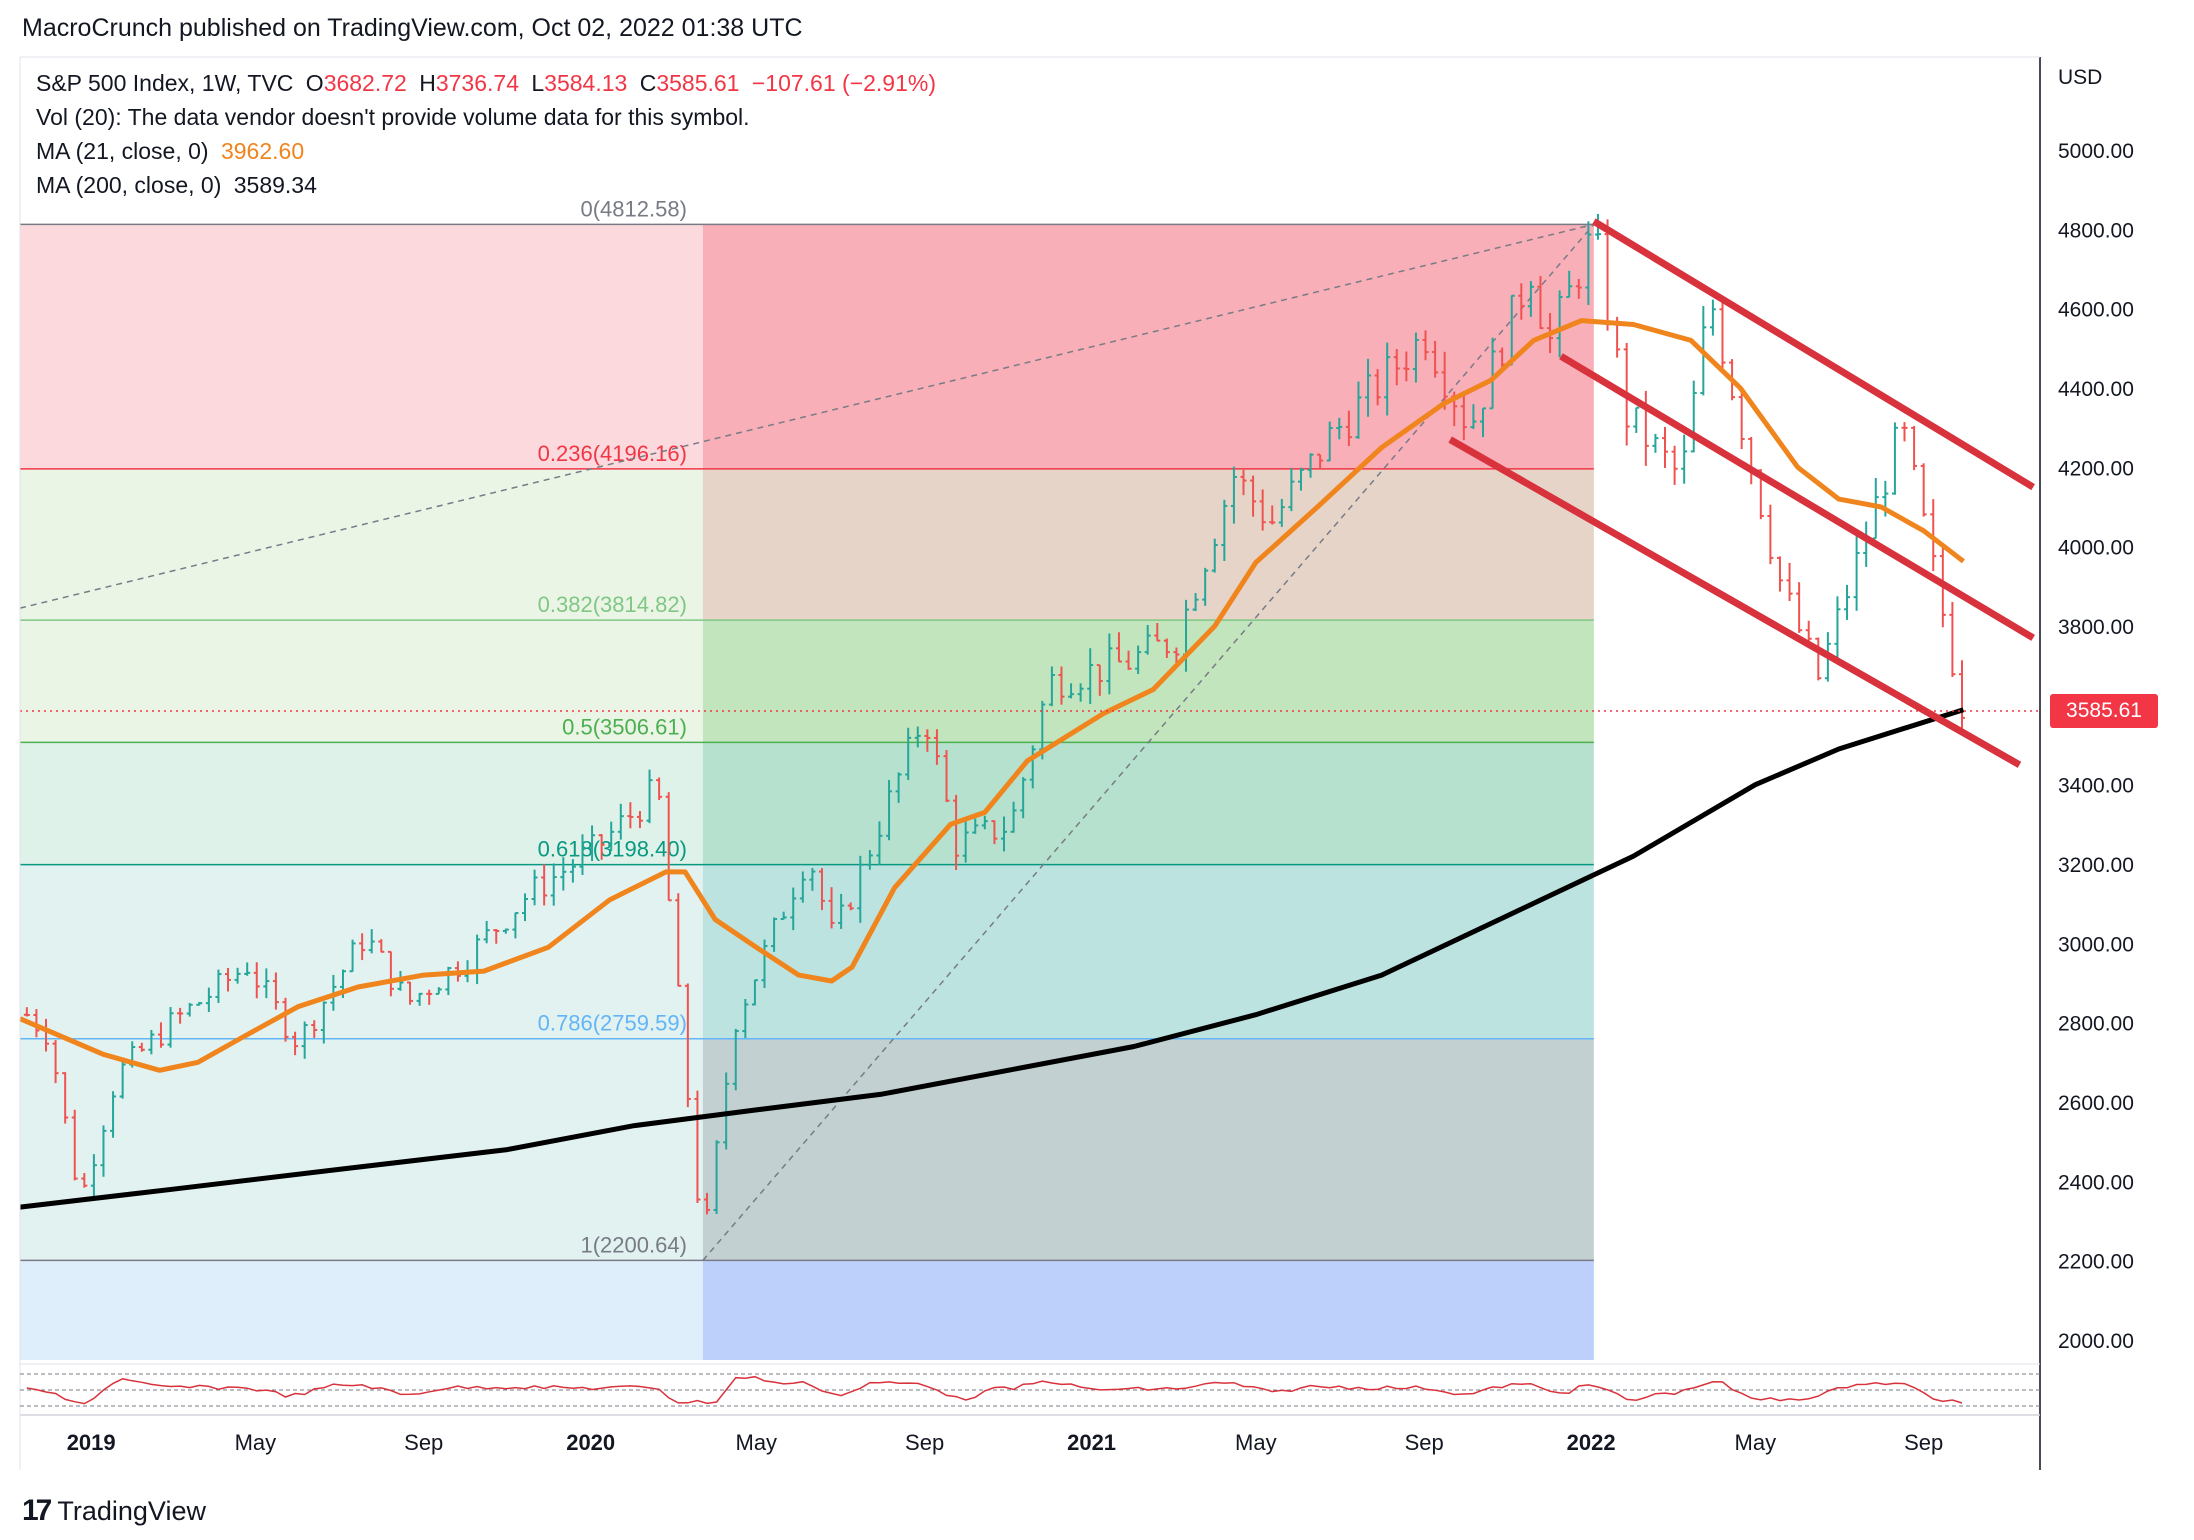 This screenshot has height=1540, width=2194. Describe the element at coordinates (612, 1023) in the screenshot. I see `fib-level-label: 0.786(2759.59)` at that location.